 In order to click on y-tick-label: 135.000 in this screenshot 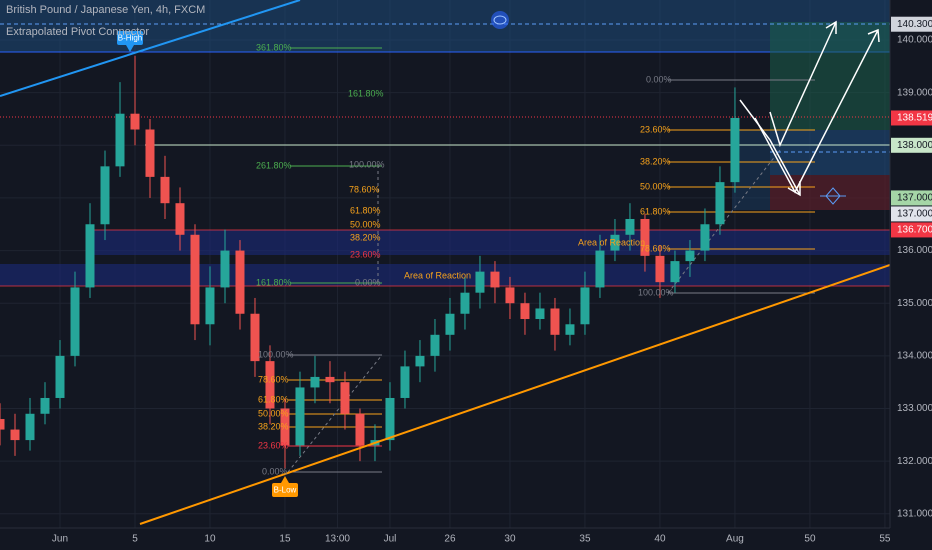, I will do `click(914, 303)`.